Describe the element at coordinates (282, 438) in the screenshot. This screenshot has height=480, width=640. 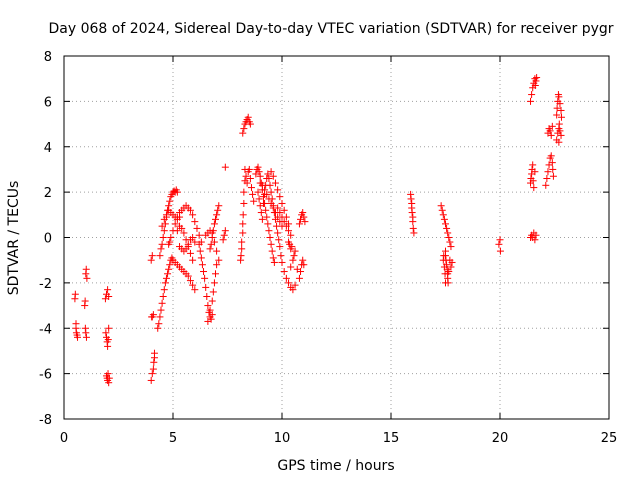
I see `x-tick-label: 10` at that location.